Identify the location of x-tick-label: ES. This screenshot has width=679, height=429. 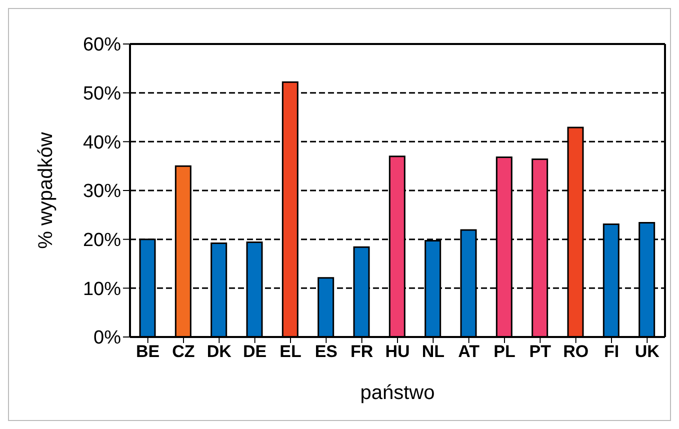
(326, 352).